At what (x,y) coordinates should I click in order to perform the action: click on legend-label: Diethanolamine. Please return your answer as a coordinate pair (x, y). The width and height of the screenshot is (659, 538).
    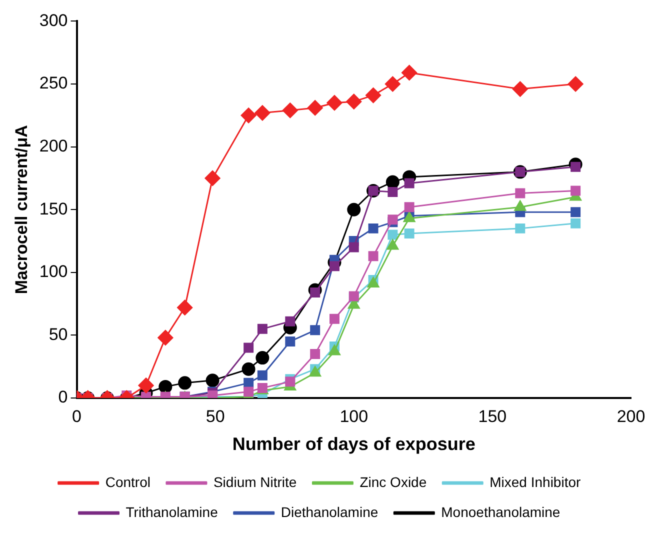
    Looking at the image, I should click on (329, 512).